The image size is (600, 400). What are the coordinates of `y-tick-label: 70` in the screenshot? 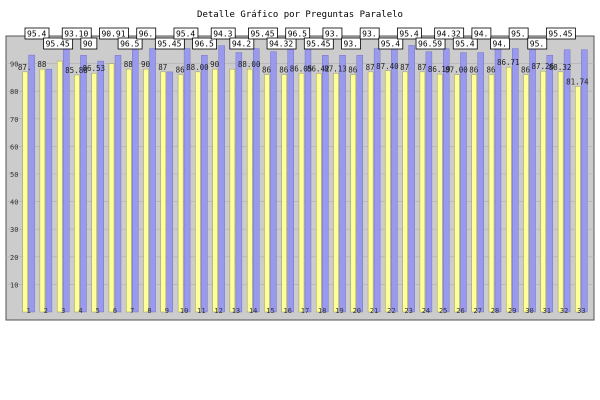 It's located at (14, 120).